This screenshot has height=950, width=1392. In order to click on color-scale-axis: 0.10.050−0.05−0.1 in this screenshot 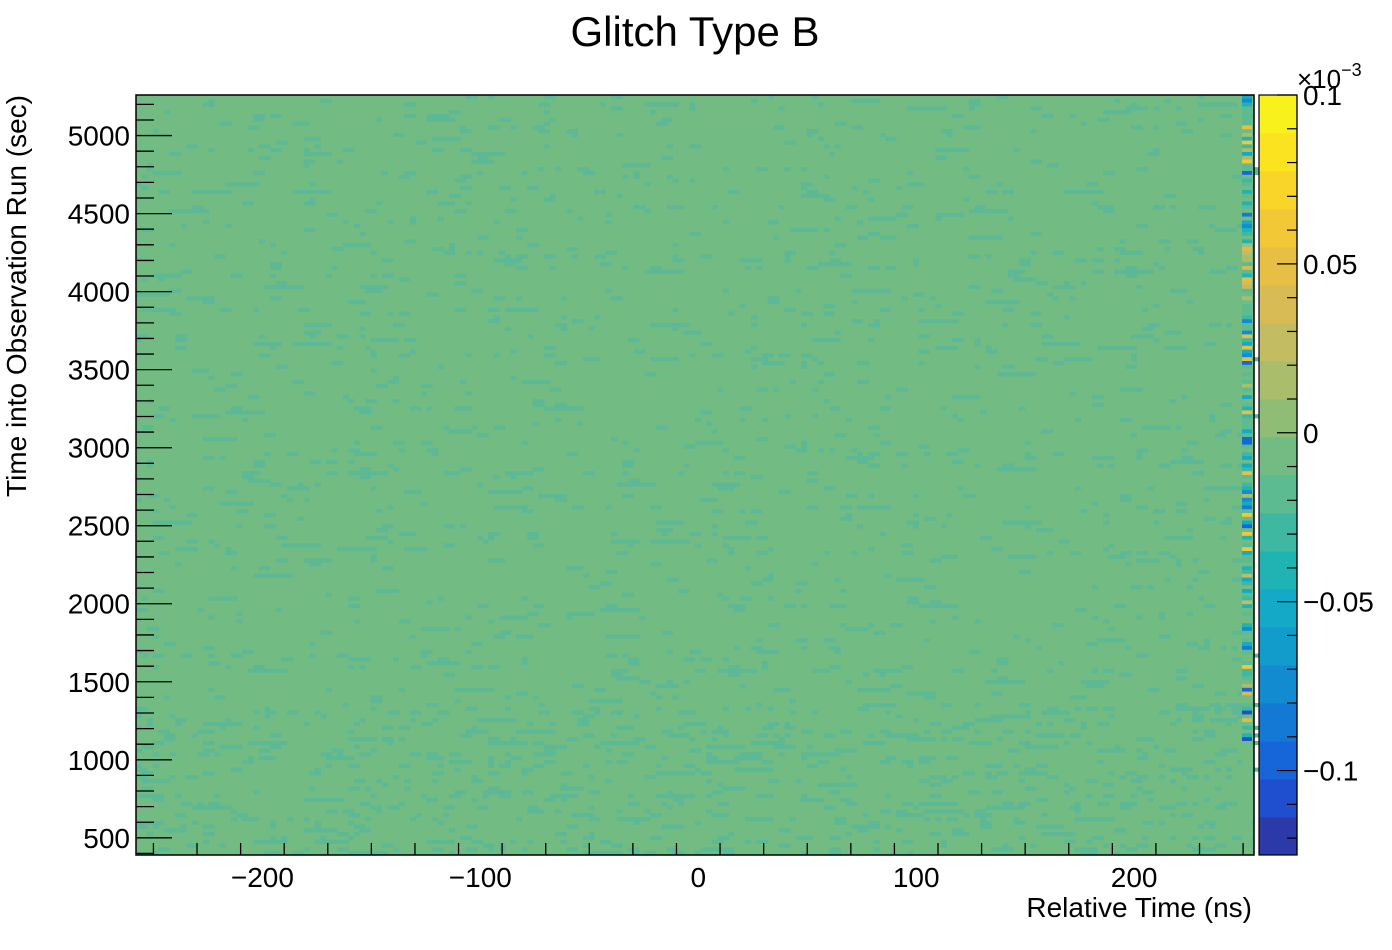, I will do `click(1325, 467)`.